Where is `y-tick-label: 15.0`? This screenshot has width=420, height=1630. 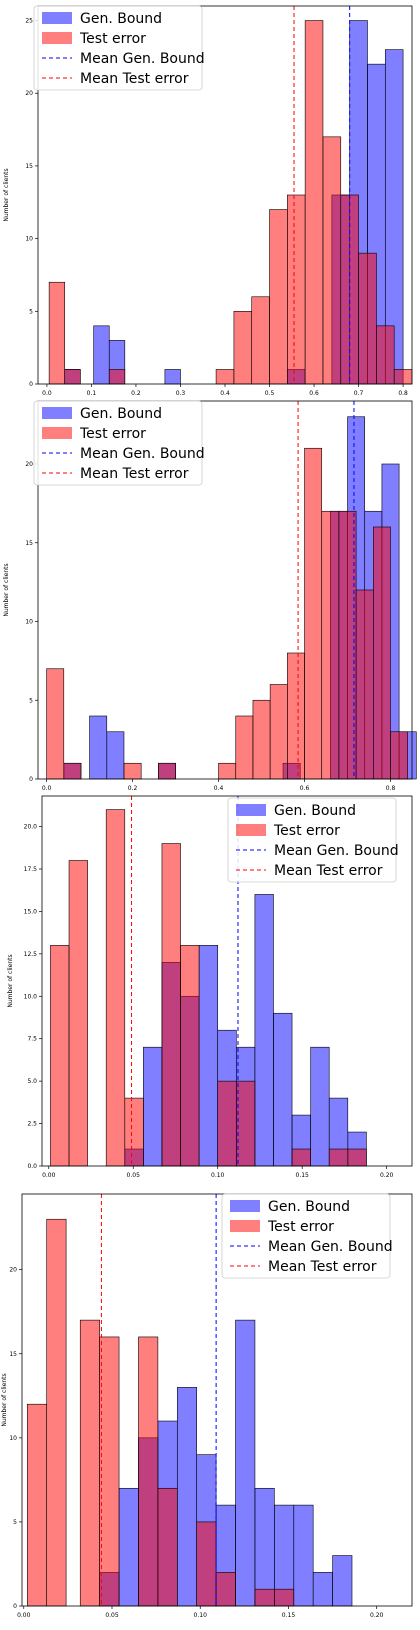
y-tick-label: 15.0 is located at coordinates (31, 911).